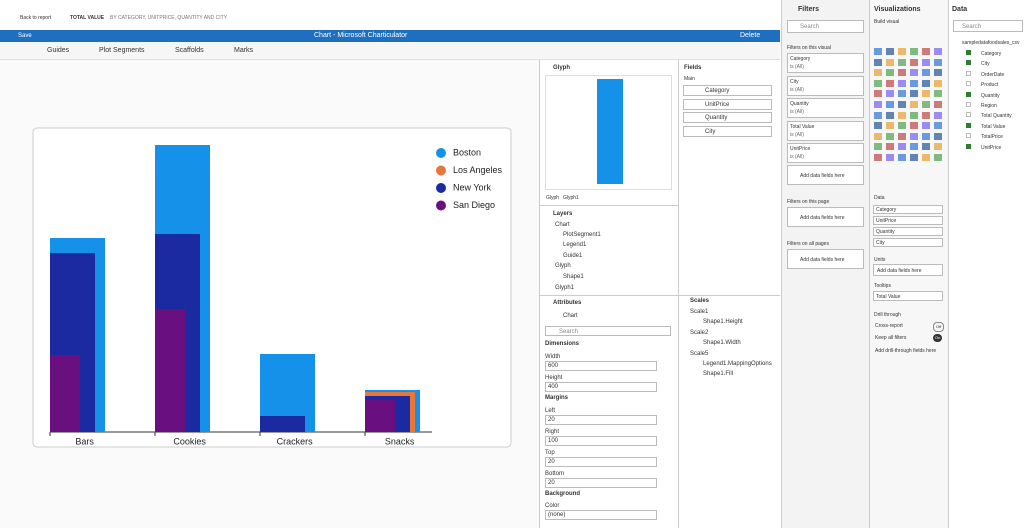  Describe the element at coordinates (58, 50) in the screenshot. I see `toolbar-menu: Guides` at that location.